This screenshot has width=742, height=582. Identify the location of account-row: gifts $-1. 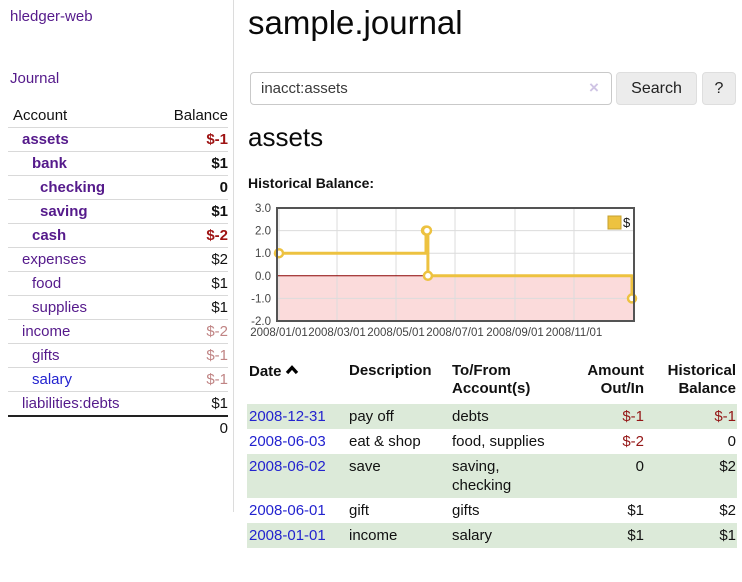
(118, 355).